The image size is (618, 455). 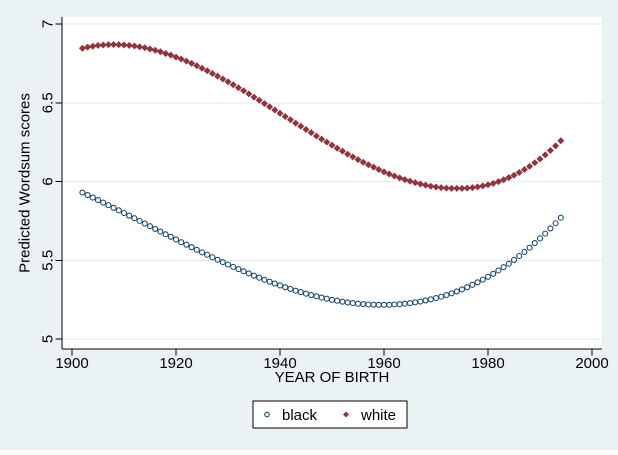 What do you see at coordinates (47, 260) in the screenshot?
I see `y-tick-label: 5.5` at bounding box center [47, 260].